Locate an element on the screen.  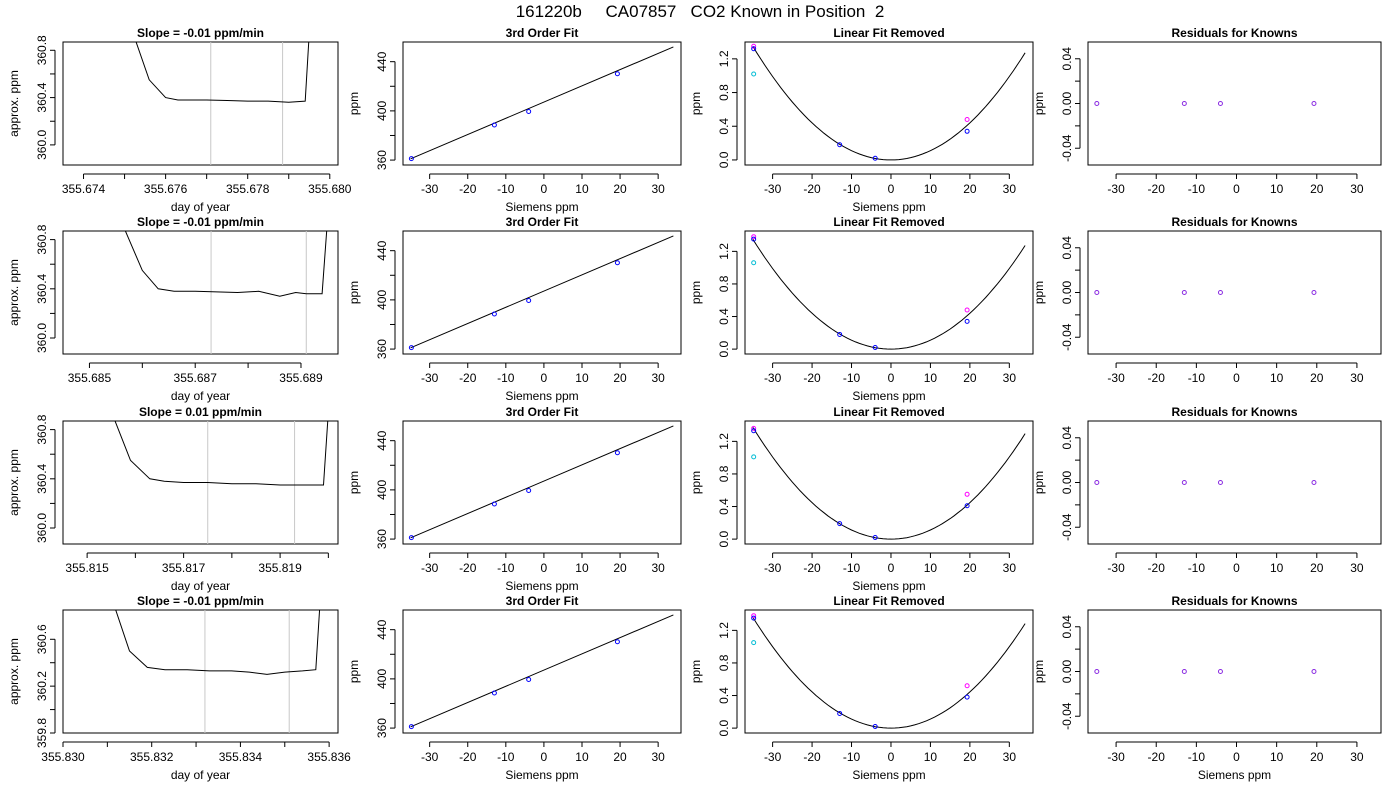
y-tick-label: 360 is located at coordinates (382, 728).